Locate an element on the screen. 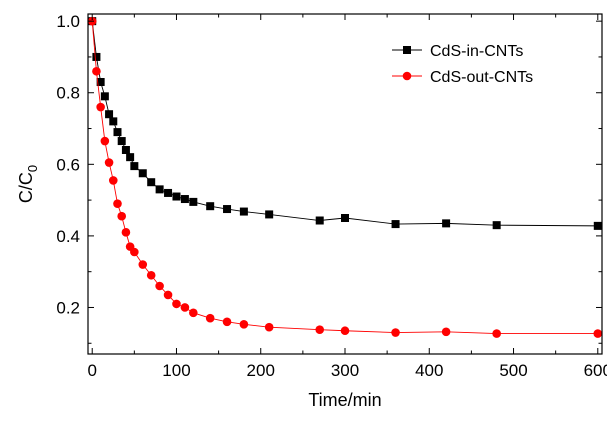  x-tick-label: 100 is located at coordinates (176, 370).